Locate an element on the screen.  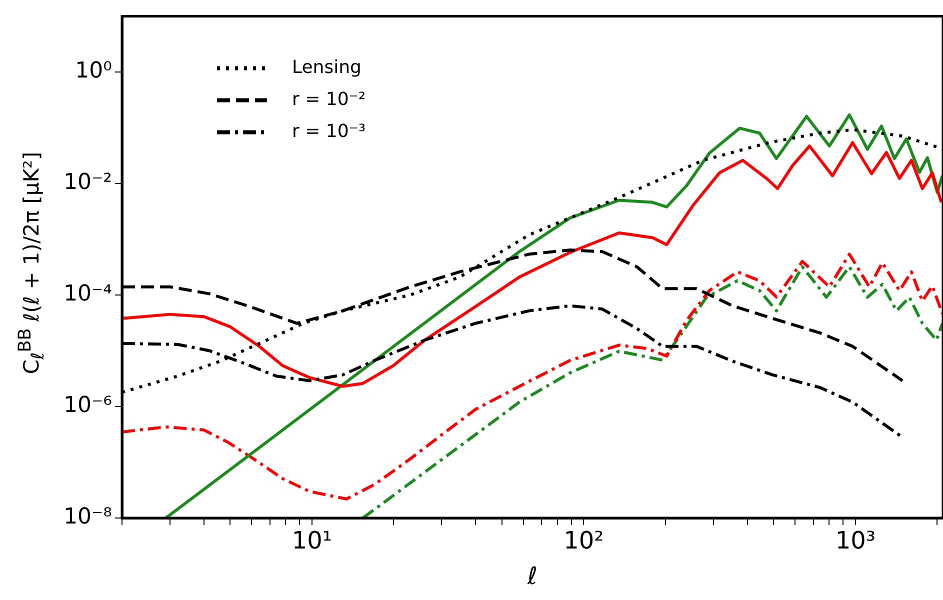
legend-label: Lensing is located at coordinates (327, 67).